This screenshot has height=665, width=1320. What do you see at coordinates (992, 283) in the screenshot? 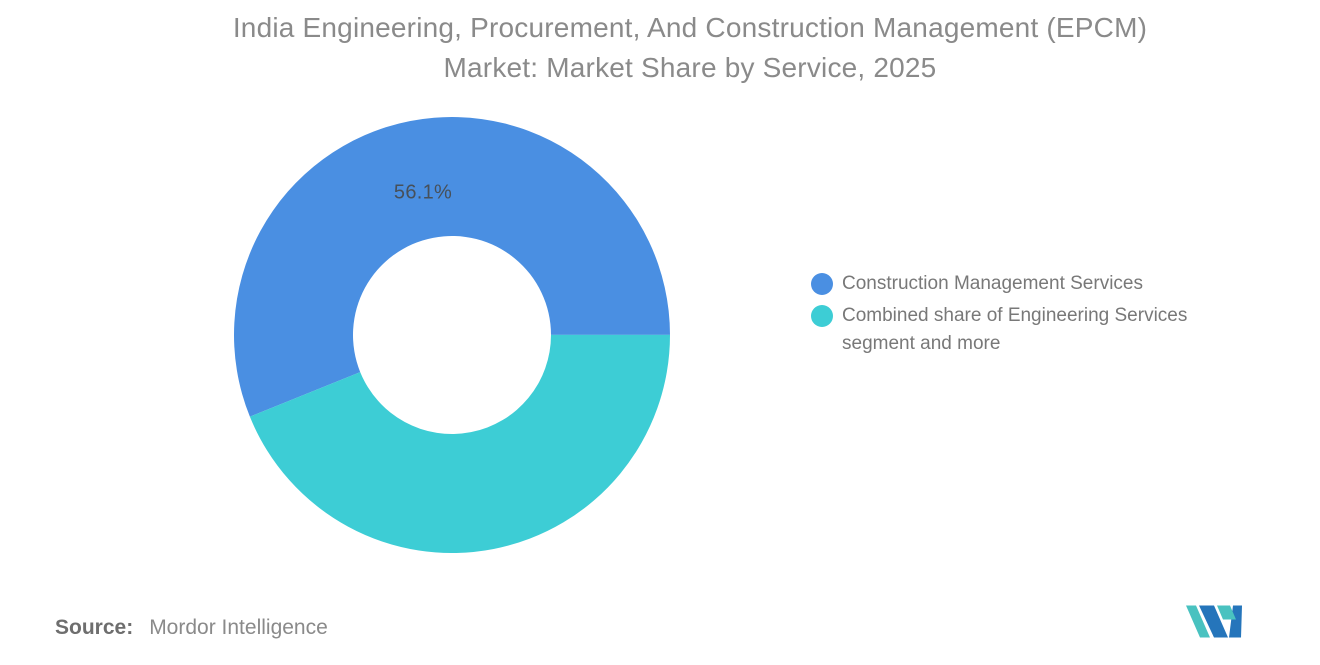
I see `legend-item-label: Construction Management Services` at bounding box center [992, 283].